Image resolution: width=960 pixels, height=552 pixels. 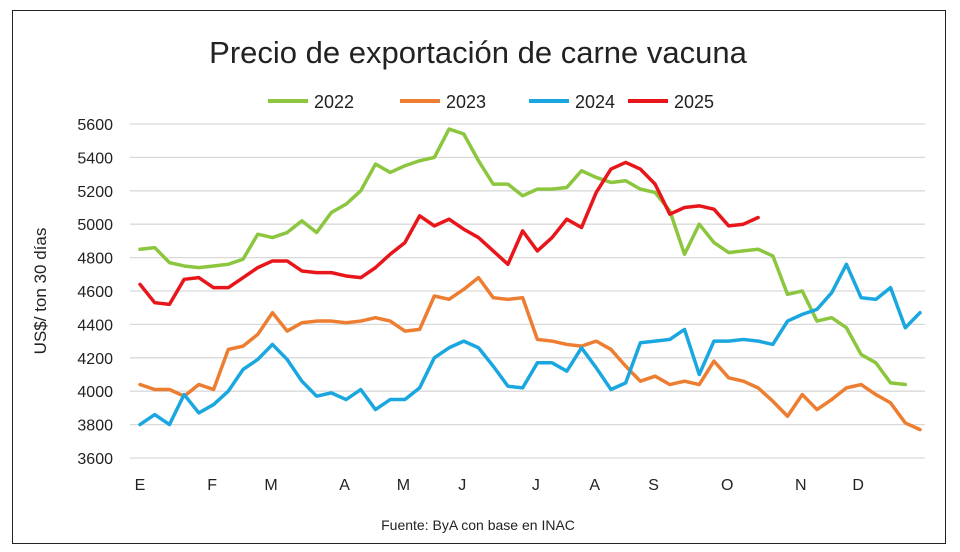 What do you see at coordinates (212, 485) in the screenshot?
I see `x-tick-label: F` at bounding box center [212, 485].